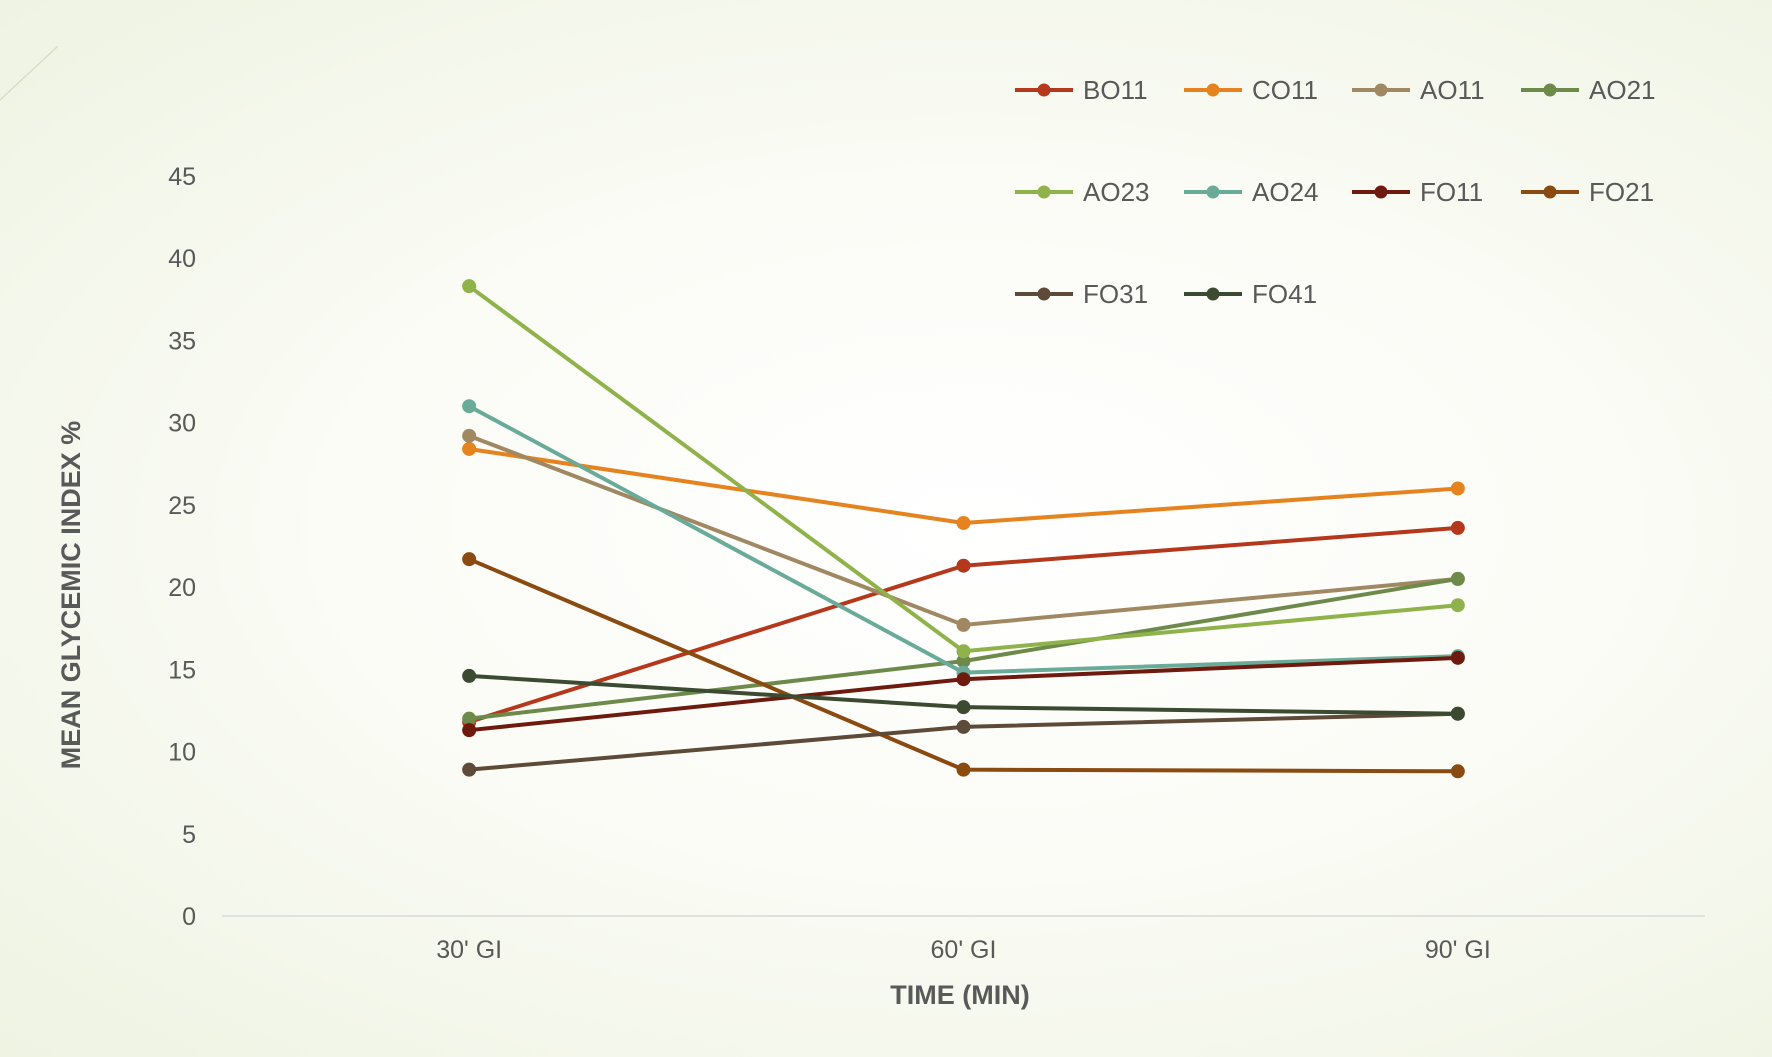 The width and height of the screenshot is (1772, 1057). What do you see at coordinates (182, 424) in the screenshot?
I see `y-tick-label: 30` at bounding box center [182, 424].